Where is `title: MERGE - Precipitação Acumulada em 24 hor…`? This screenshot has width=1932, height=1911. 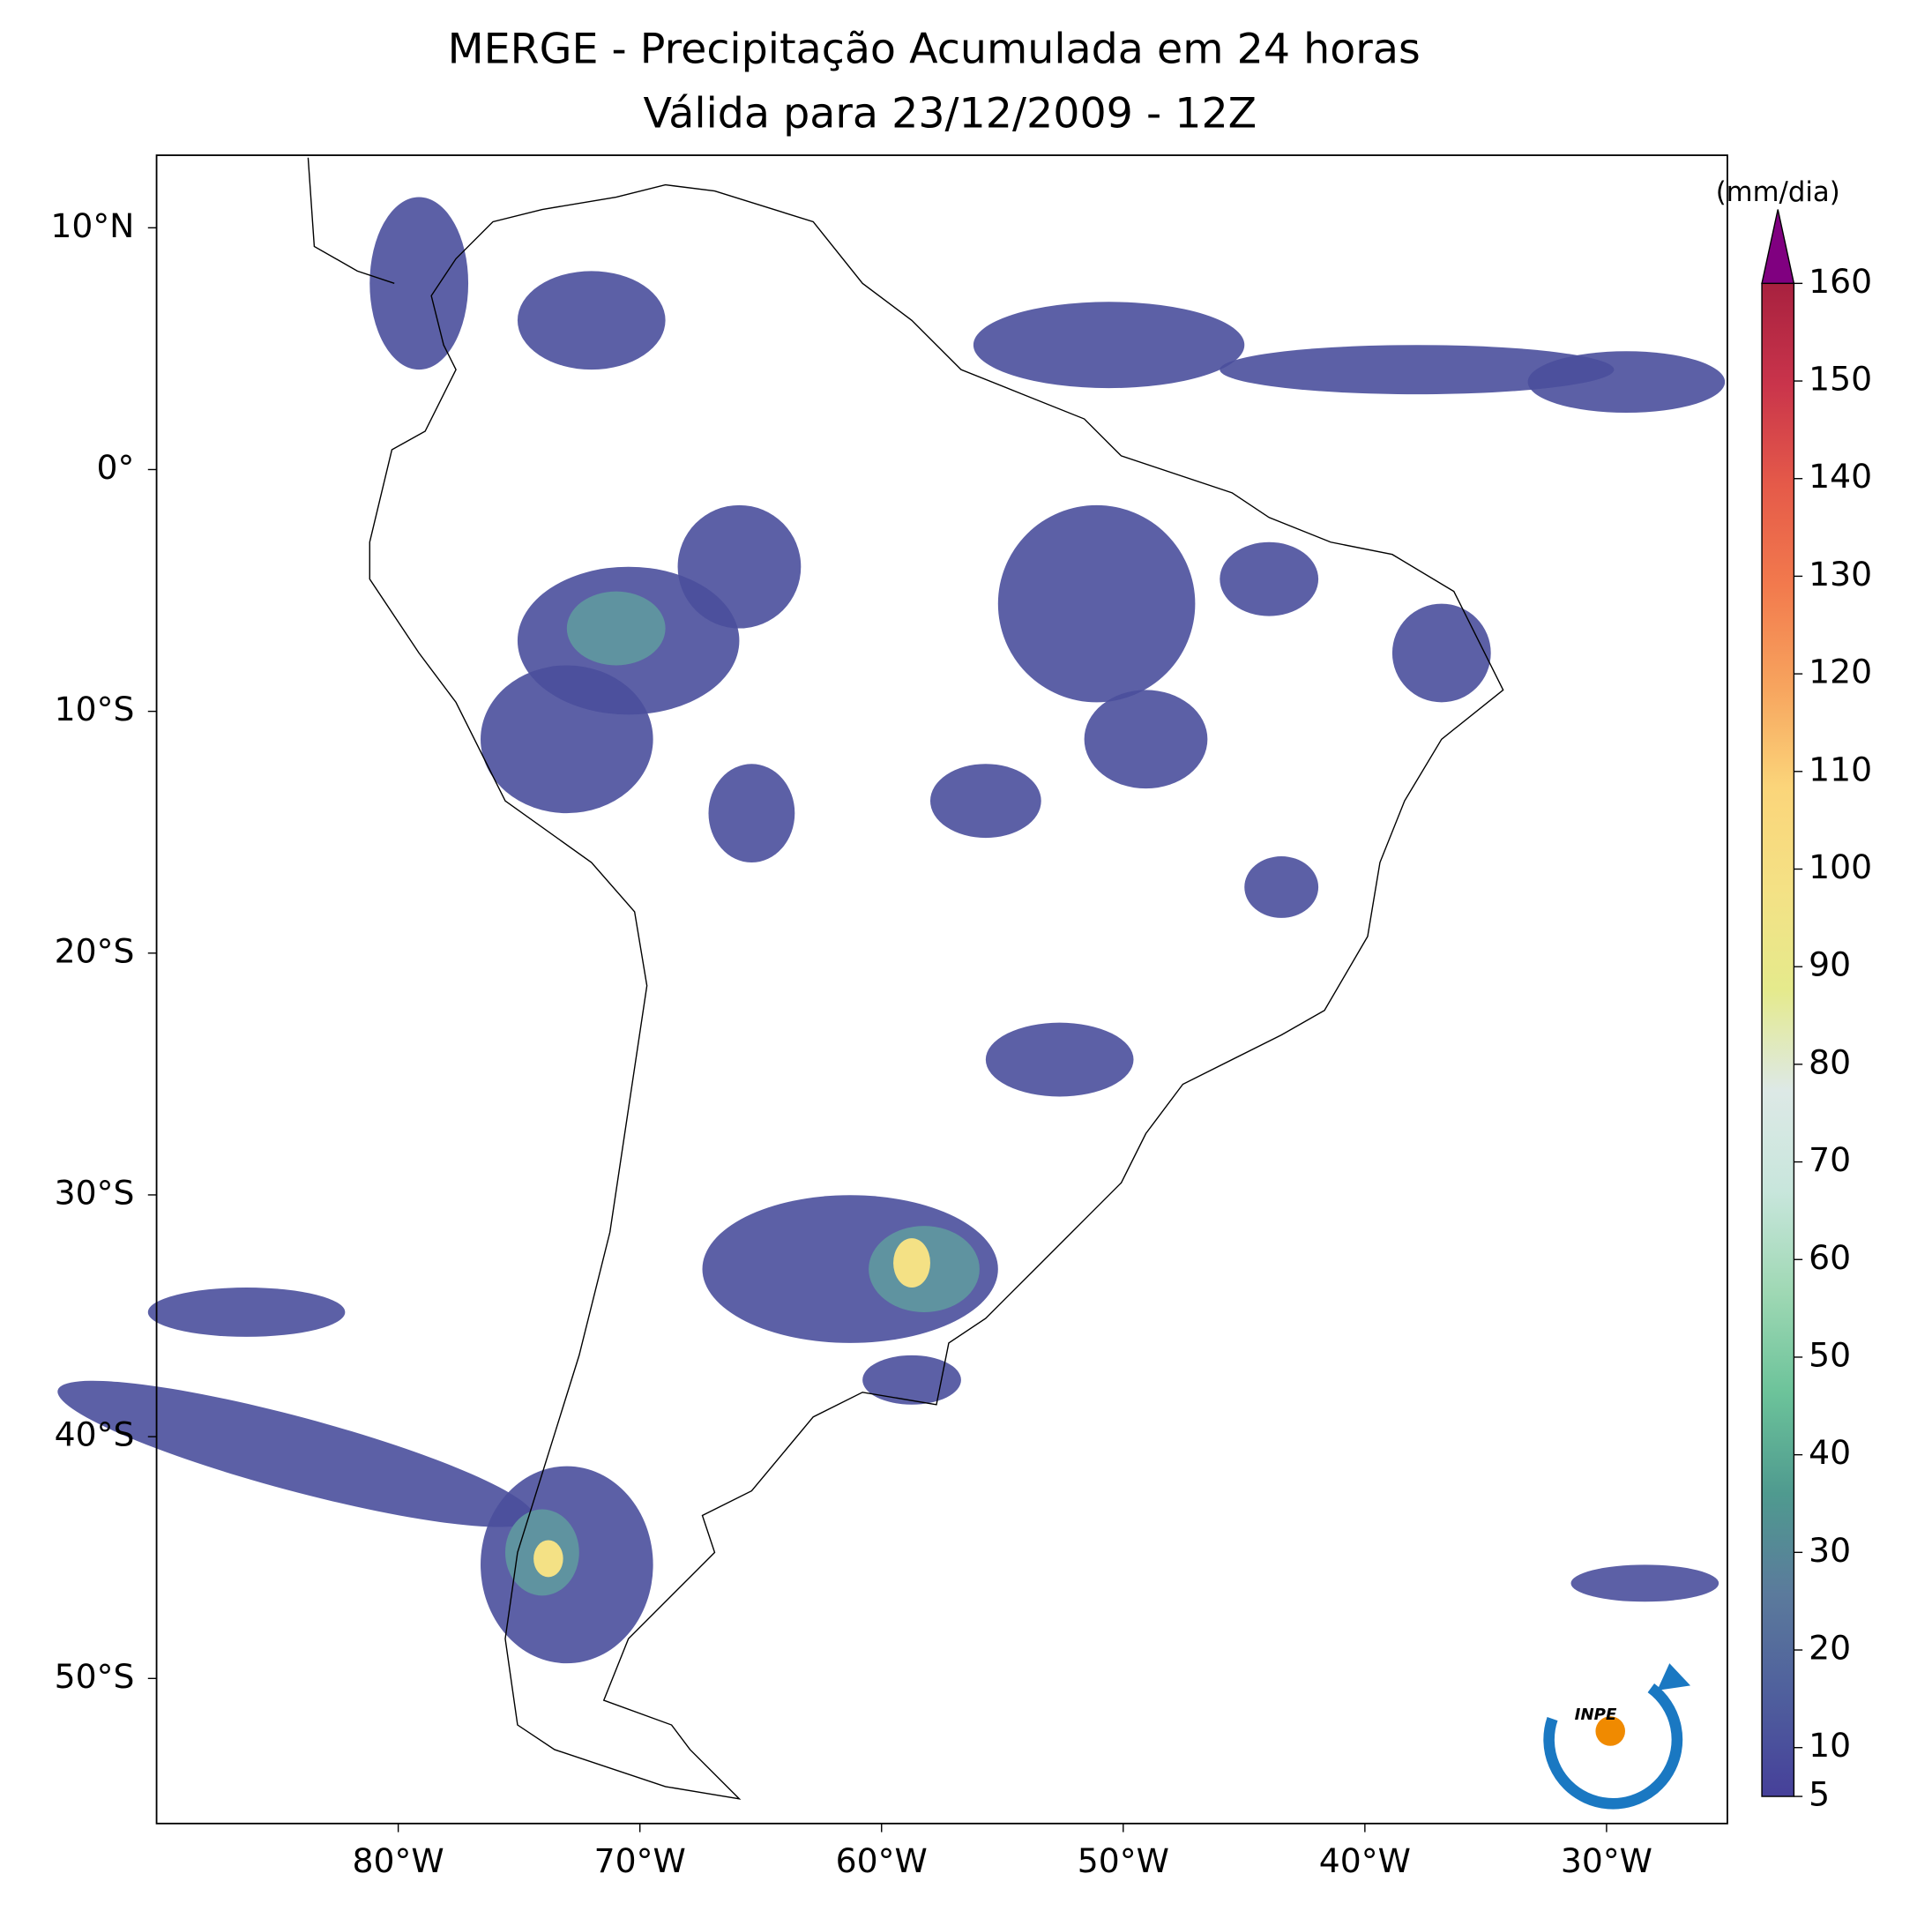 title: MERGE - Precipitação Acumulada em 24 hor… is located at coordinates (934, 50).